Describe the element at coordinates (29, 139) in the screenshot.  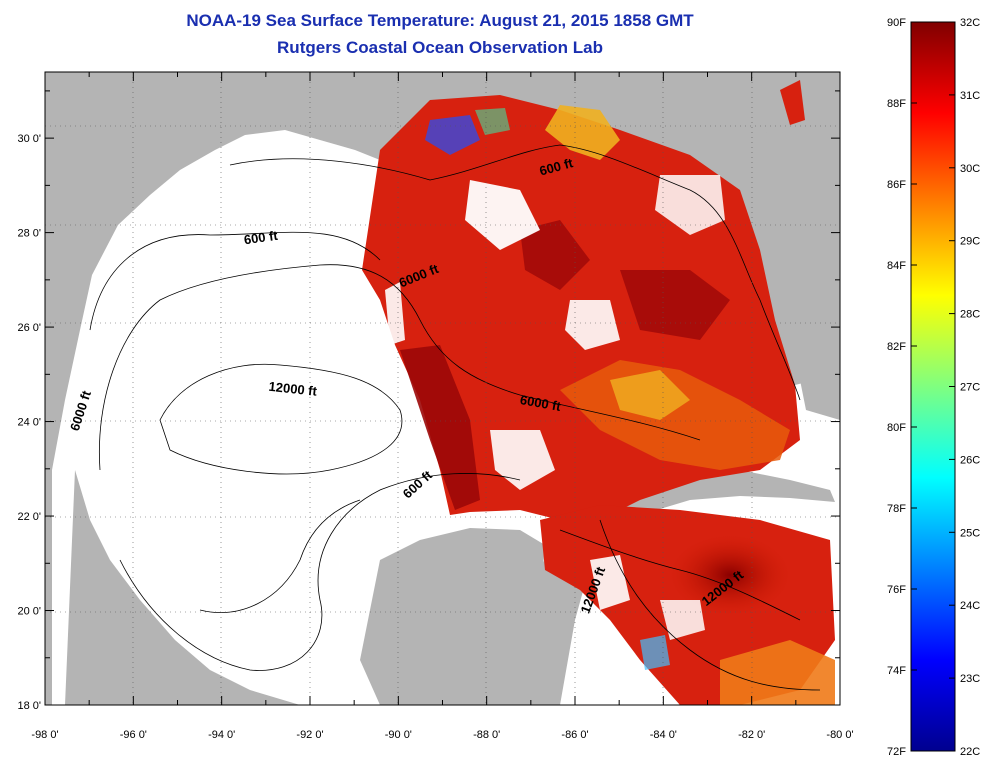
I see `lat-label: 30 0'` at that location.